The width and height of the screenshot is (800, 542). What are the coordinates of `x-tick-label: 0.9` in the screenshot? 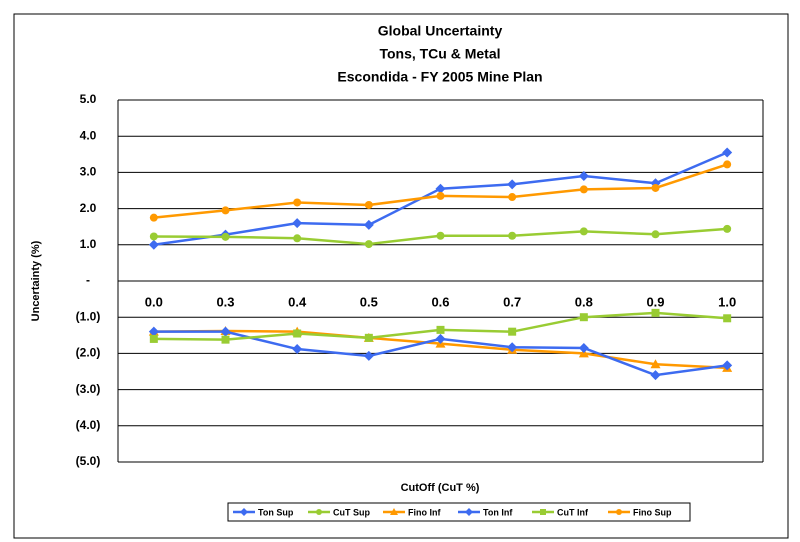 It's located at (655, 301).